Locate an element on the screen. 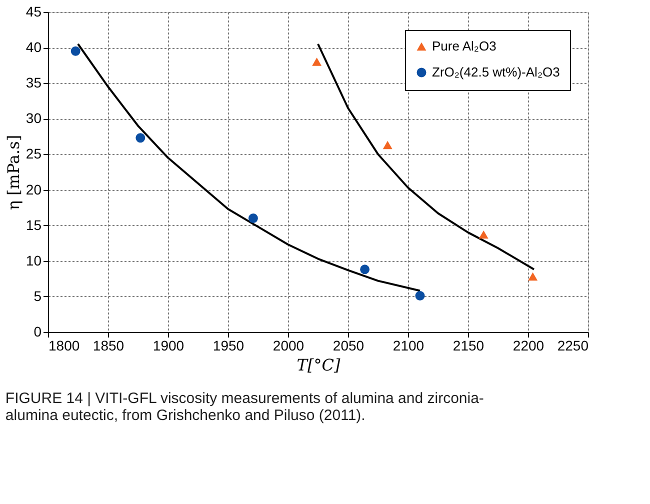 This screenshot has height=504, width=650. x-tick-label: 2200 is located at coordinates (528, 346).